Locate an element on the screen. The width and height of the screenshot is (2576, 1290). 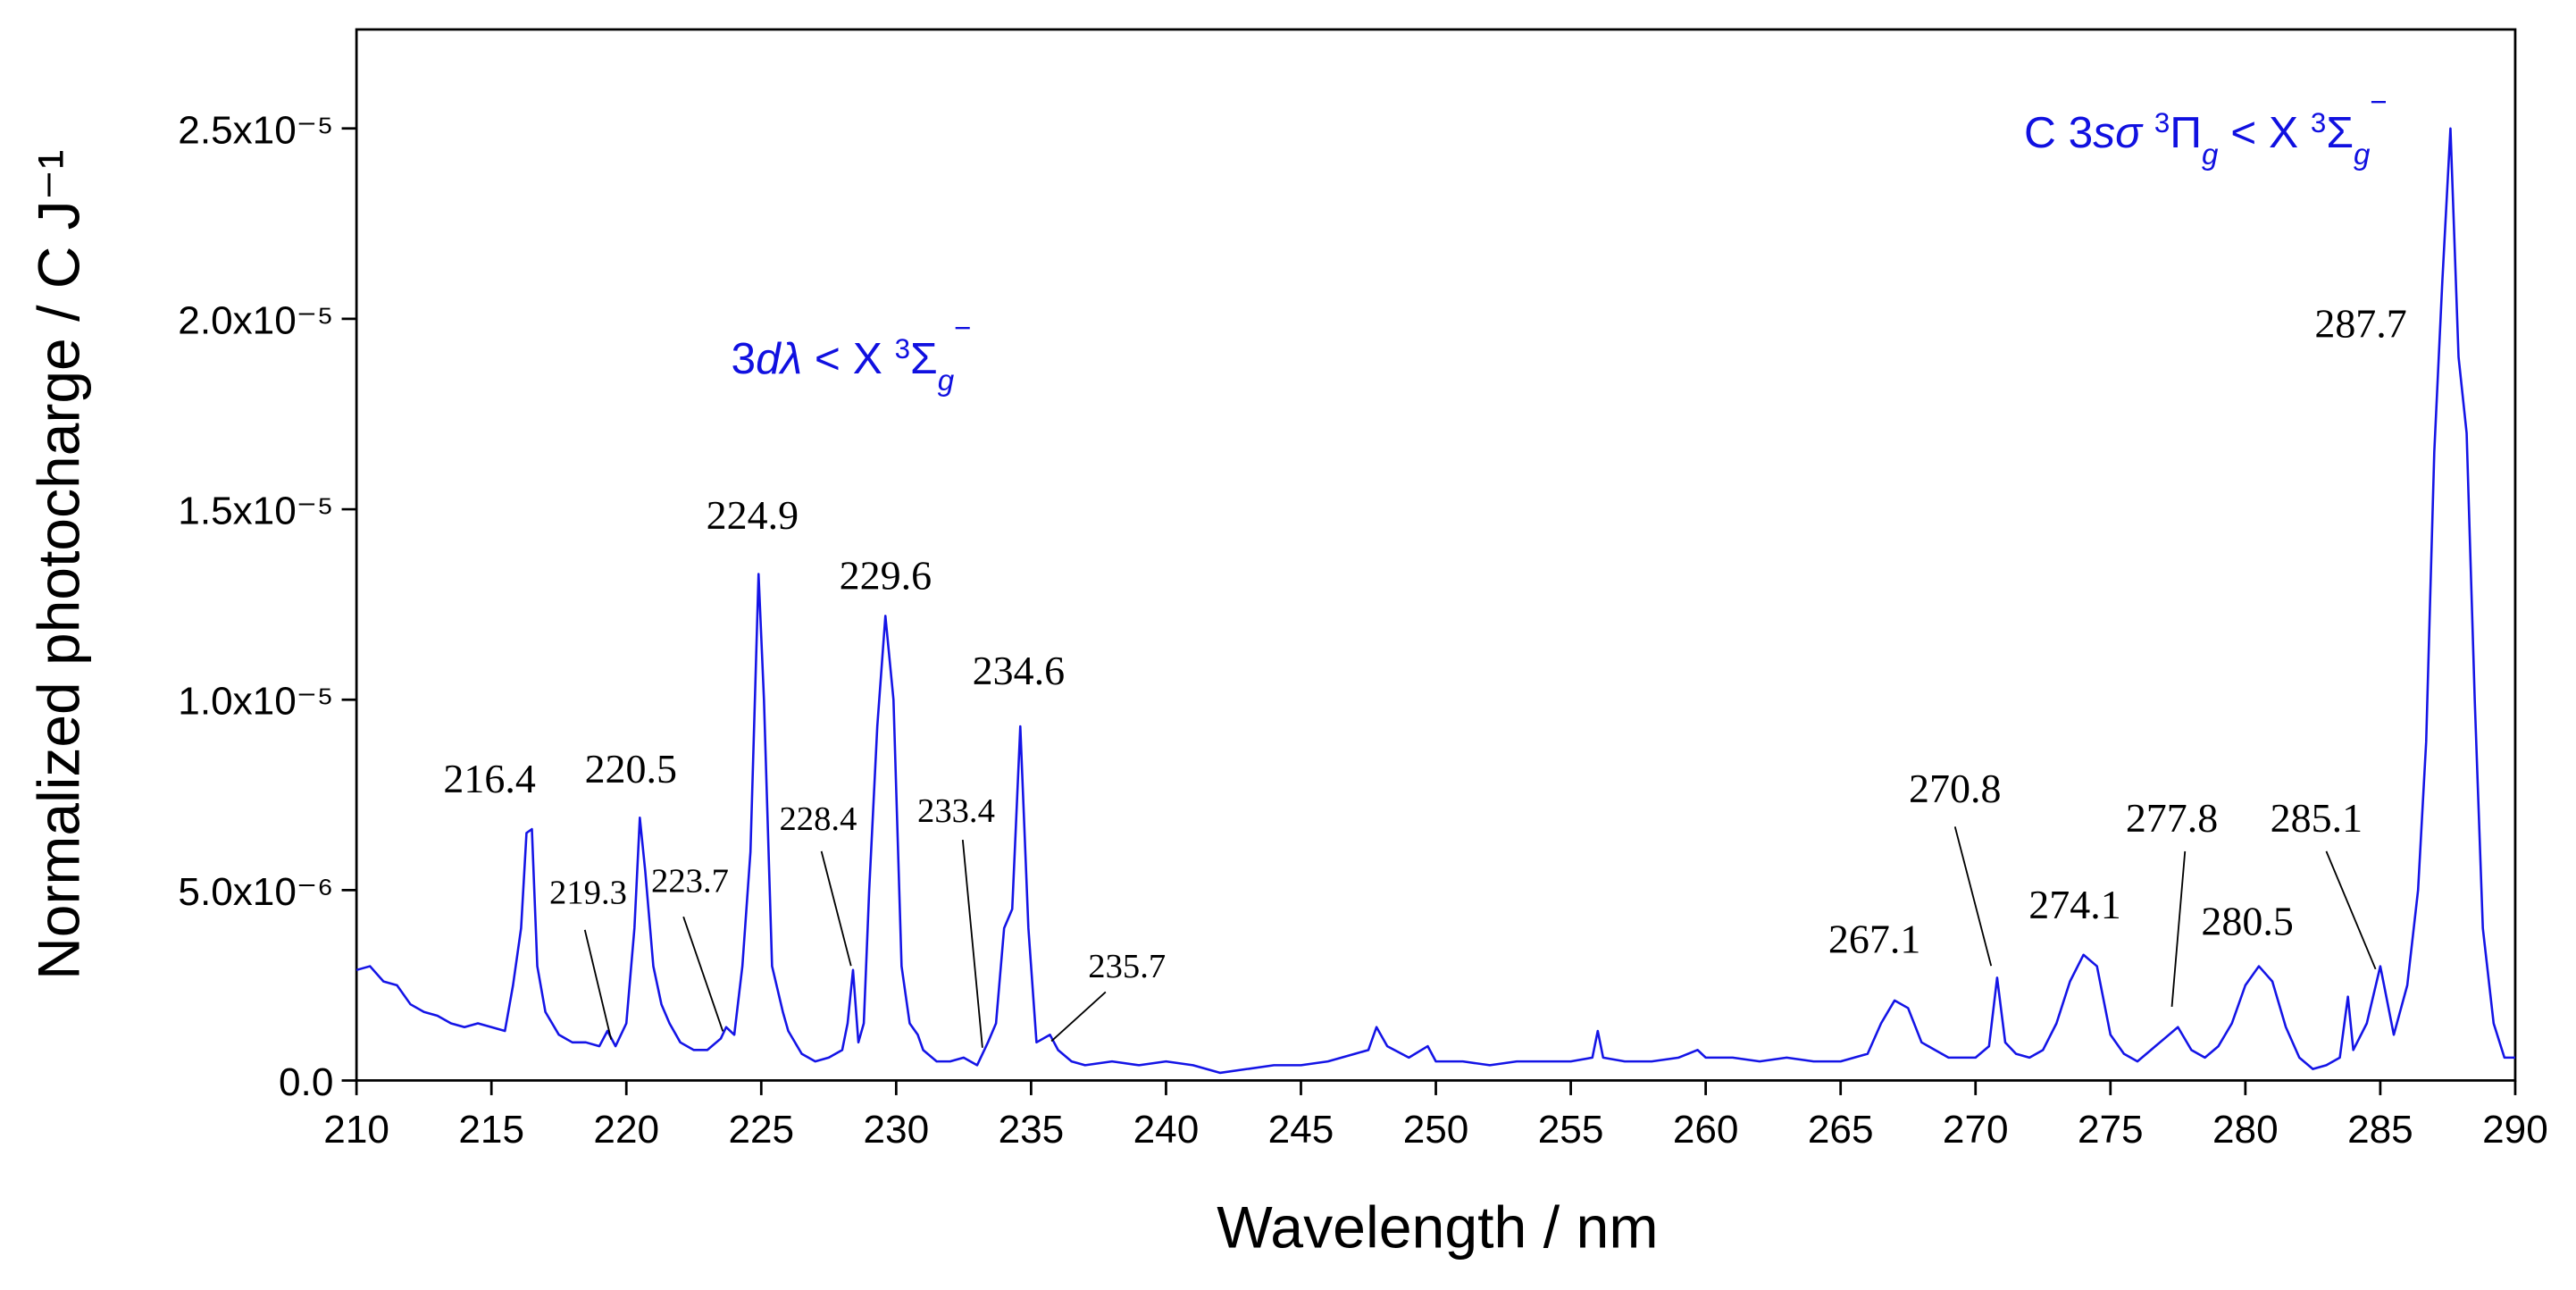
y-tick-label: 0.0 is located at coordinates (306, 1082).